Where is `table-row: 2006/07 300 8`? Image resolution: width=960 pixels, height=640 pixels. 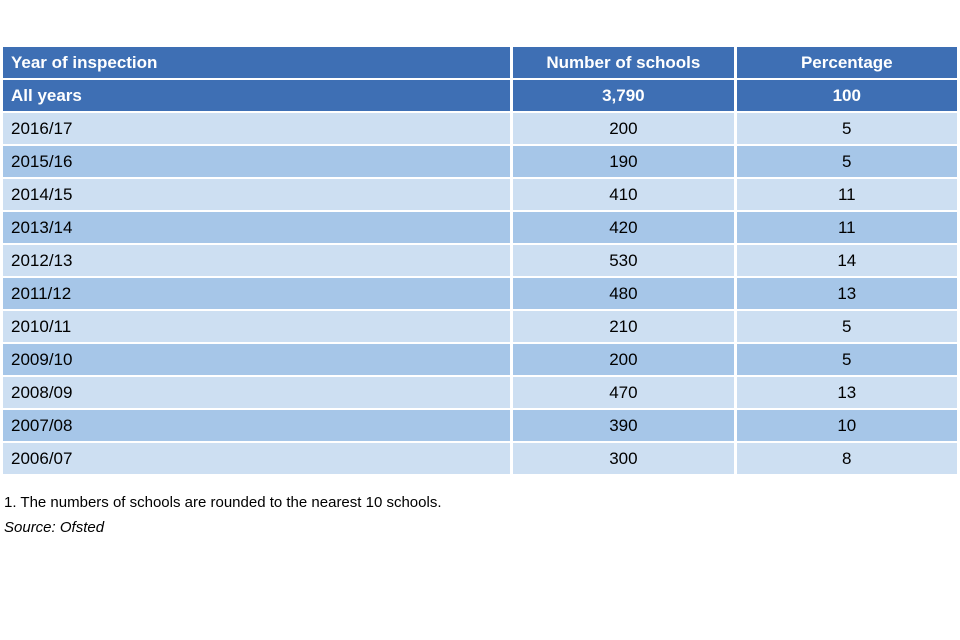 table-row: 2006/07 300 8 is located at coordinates (480, 458).